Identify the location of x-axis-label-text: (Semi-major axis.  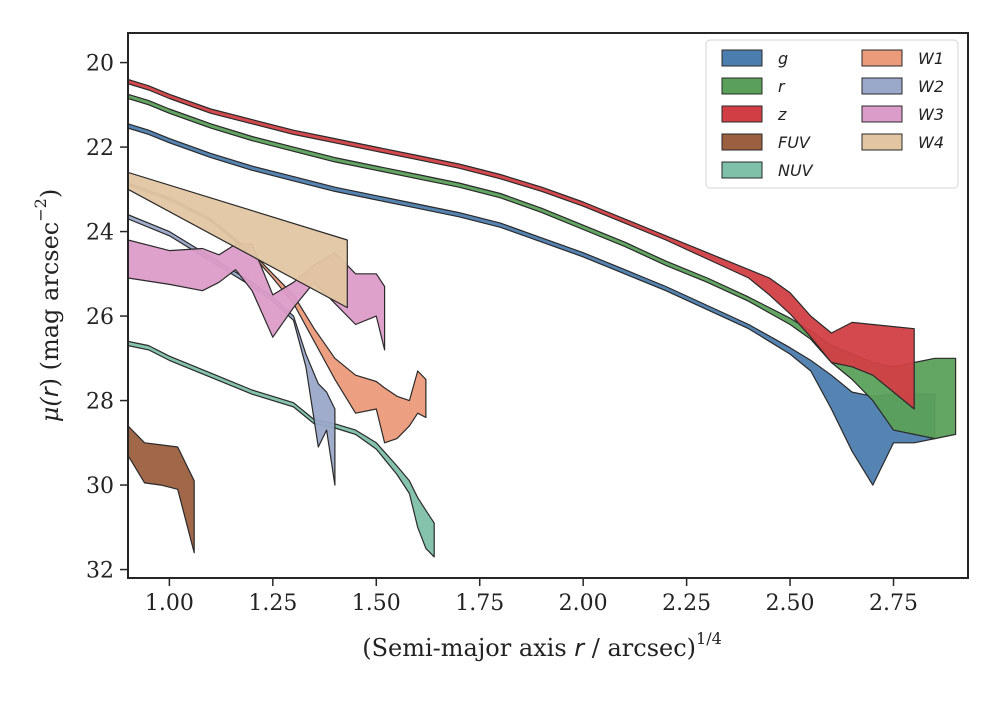
(468, 648).